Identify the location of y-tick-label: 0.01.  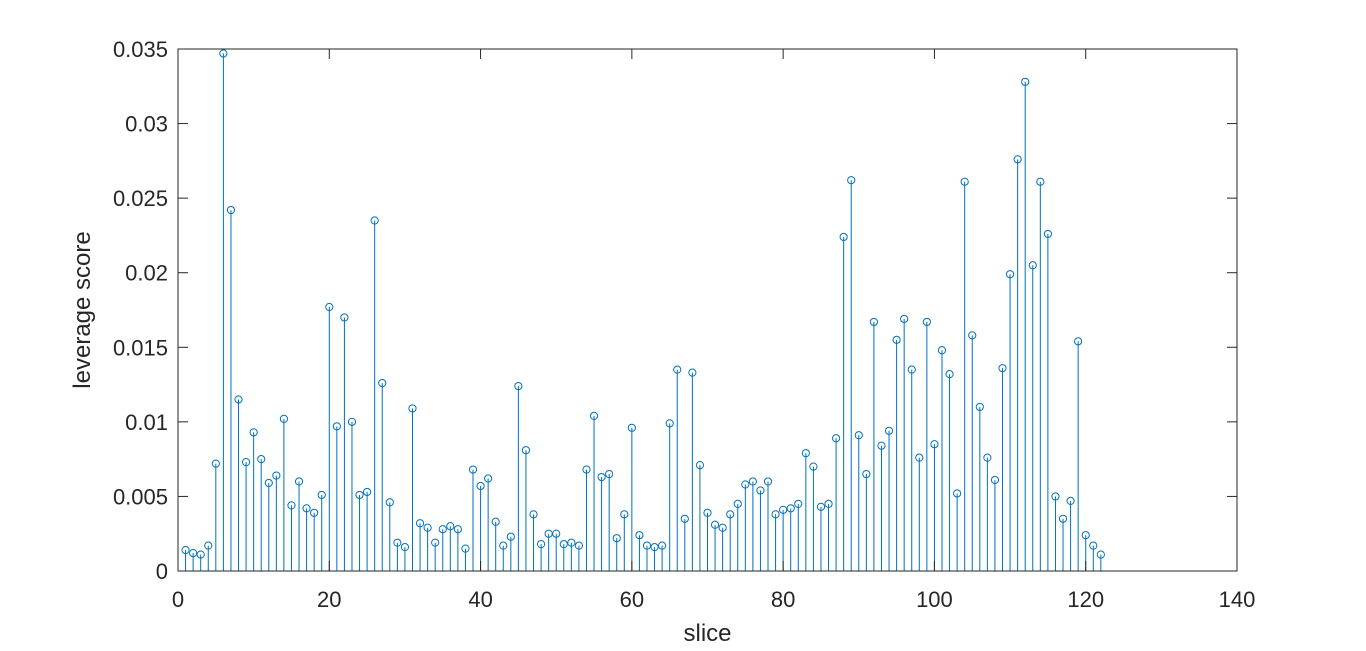
(146, 422).